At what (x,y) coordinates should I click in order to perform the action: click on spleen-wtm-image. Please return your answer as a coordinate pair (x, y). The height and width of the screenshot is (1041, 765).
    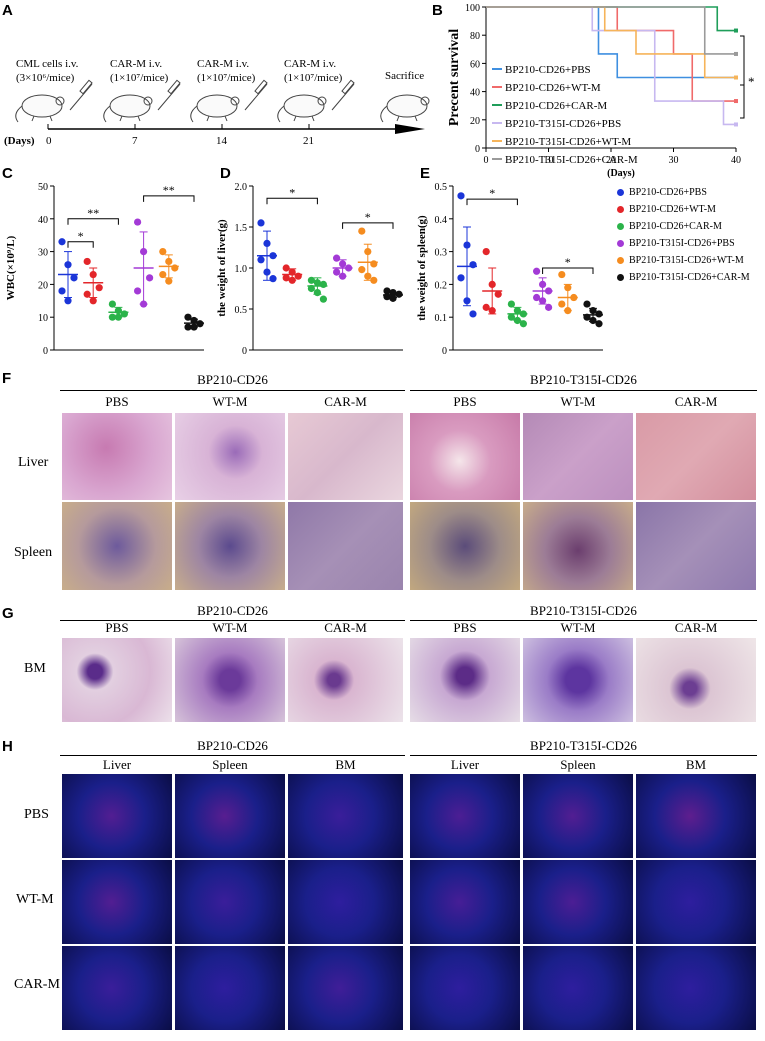
    Looking at the image, I should click on (230, 546).